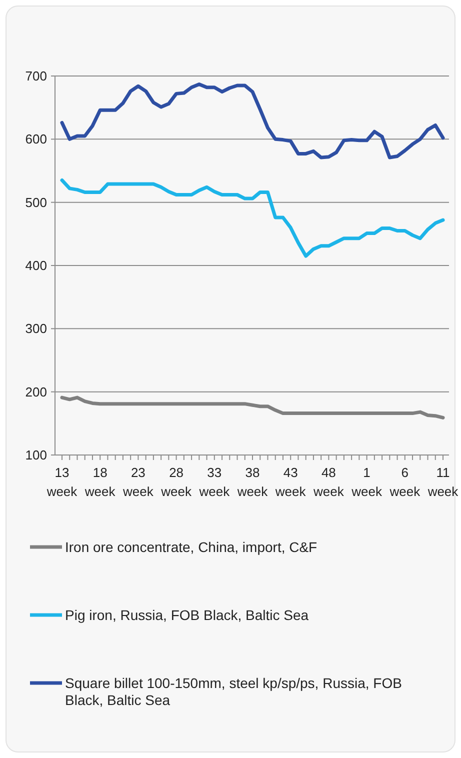  What do you see at coordinates (36, 202) in the screenshot?
I see `y-tick-label: 500` at bounding box center [36, 202].